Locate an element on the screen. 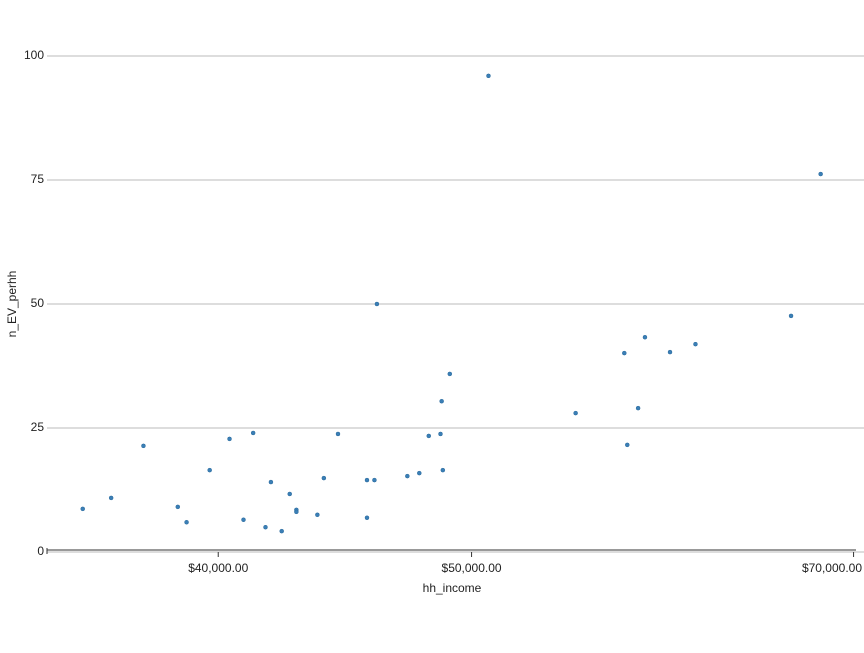  y-tick-label: 0 is located at coordinates (40, 551).